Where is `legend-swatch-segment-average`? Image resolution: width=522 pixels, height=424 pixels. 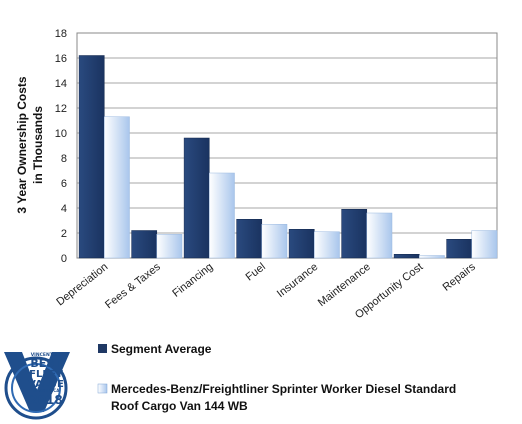
legend-swatch-segment-average is located at coordinates (102, 348).